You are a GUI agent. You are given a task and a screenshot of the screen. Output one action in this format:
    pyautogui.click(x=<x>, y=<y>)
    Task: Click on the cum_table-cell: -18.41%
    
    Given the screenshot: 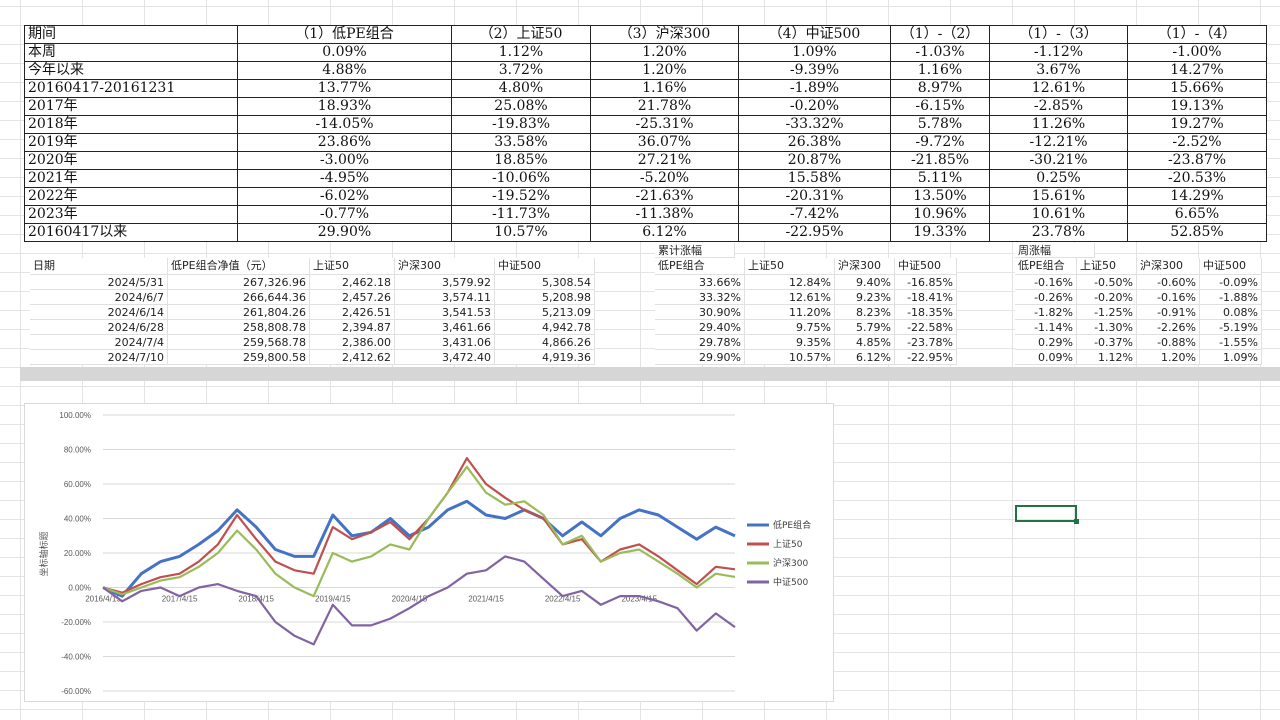 What is the action you would take?
    pyautogui.click(x=926, y=297)
    